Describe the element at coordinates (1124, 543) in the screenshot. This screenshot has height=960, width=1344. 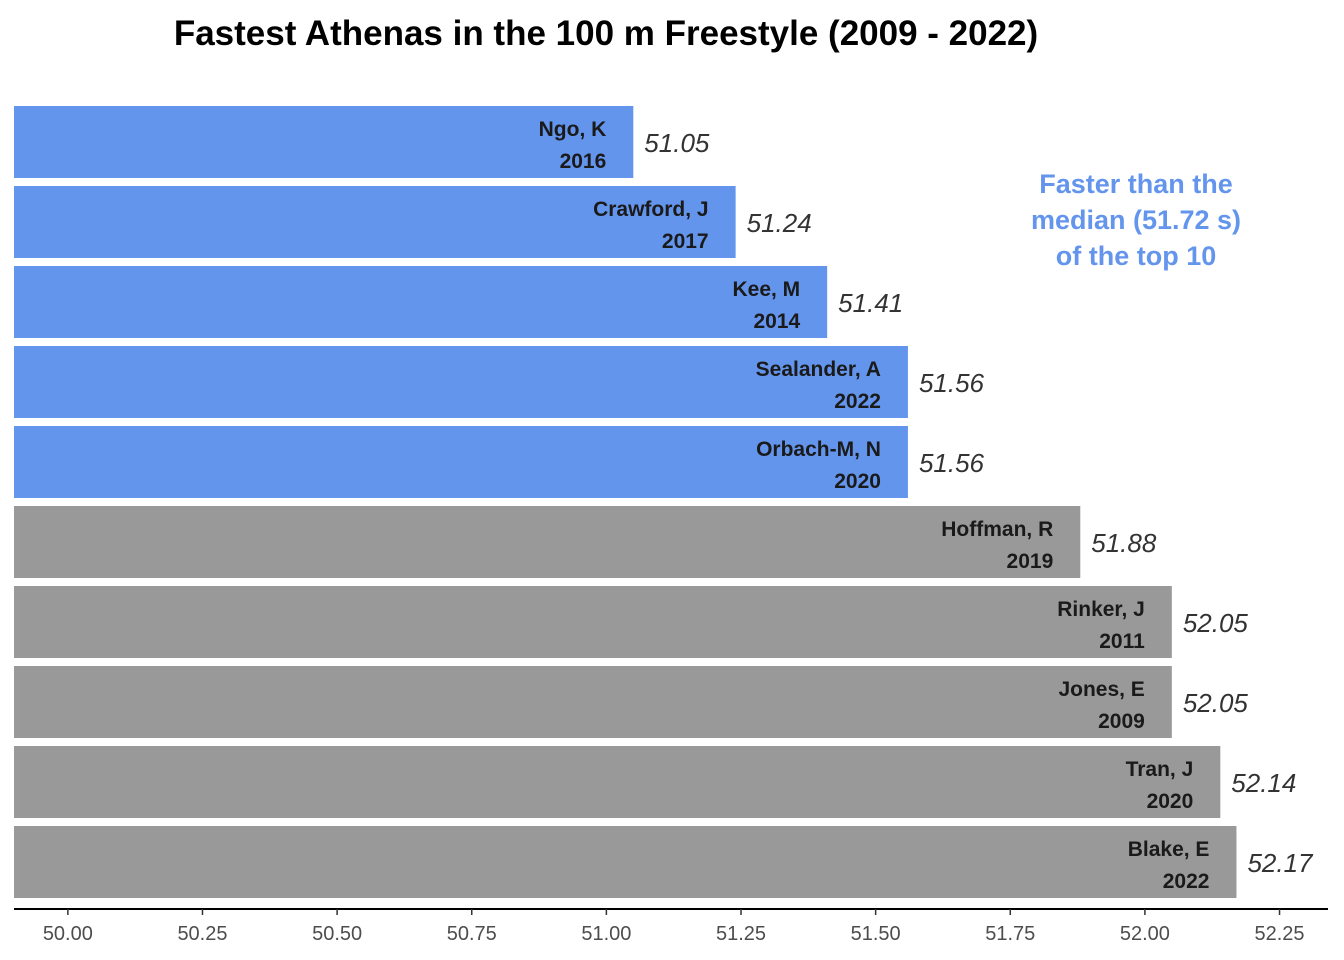
I see `data-label: 51.88` at that location.